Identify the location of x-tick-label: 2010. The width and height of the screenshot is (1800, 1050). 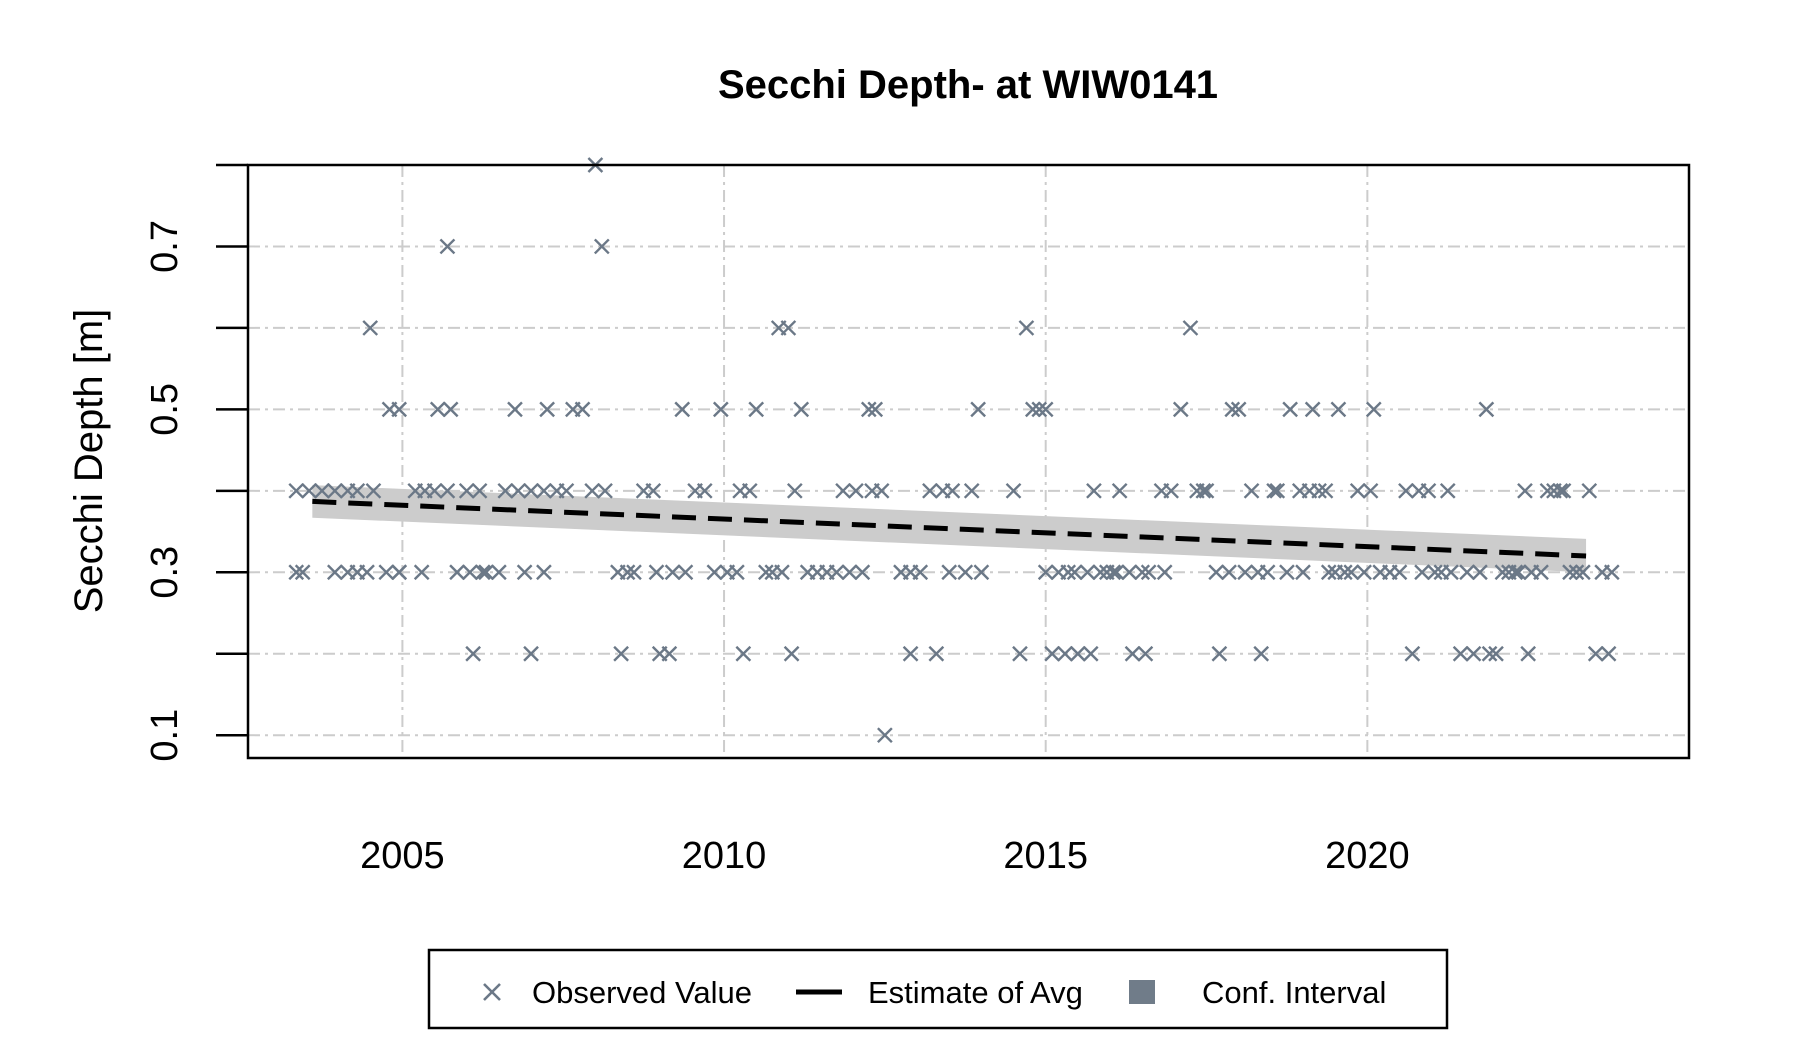
(724, 856).